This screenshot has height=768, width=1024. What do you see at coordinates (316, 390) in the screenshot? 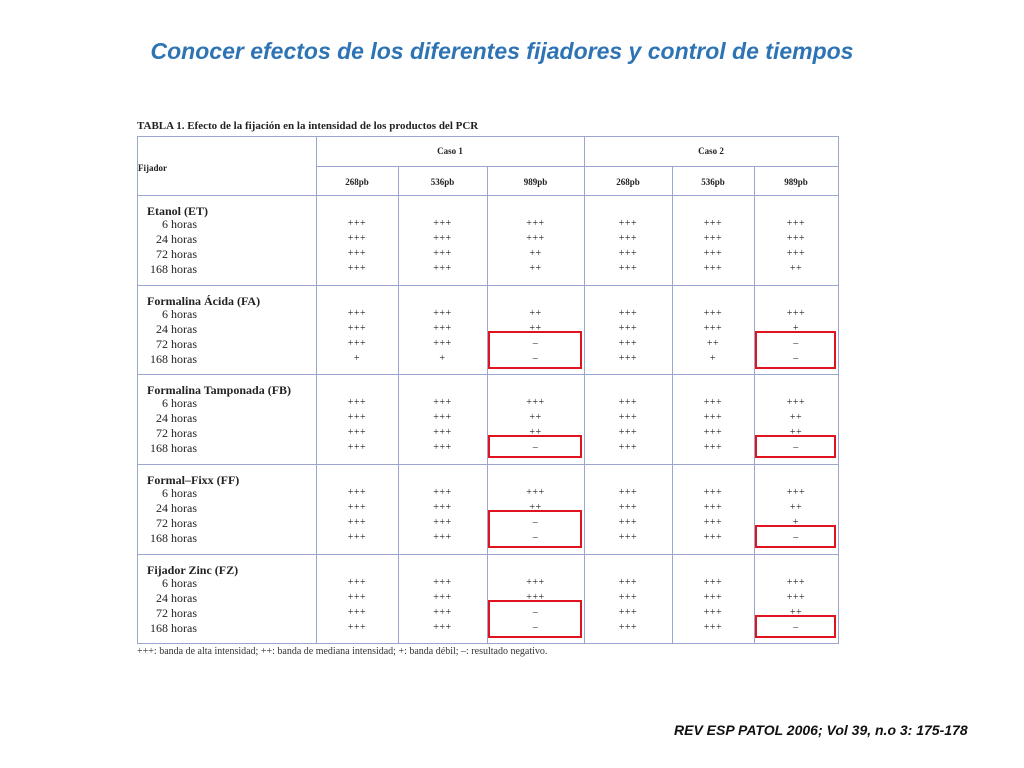
I see `case-column-divider` at bounding box center [316, 390].